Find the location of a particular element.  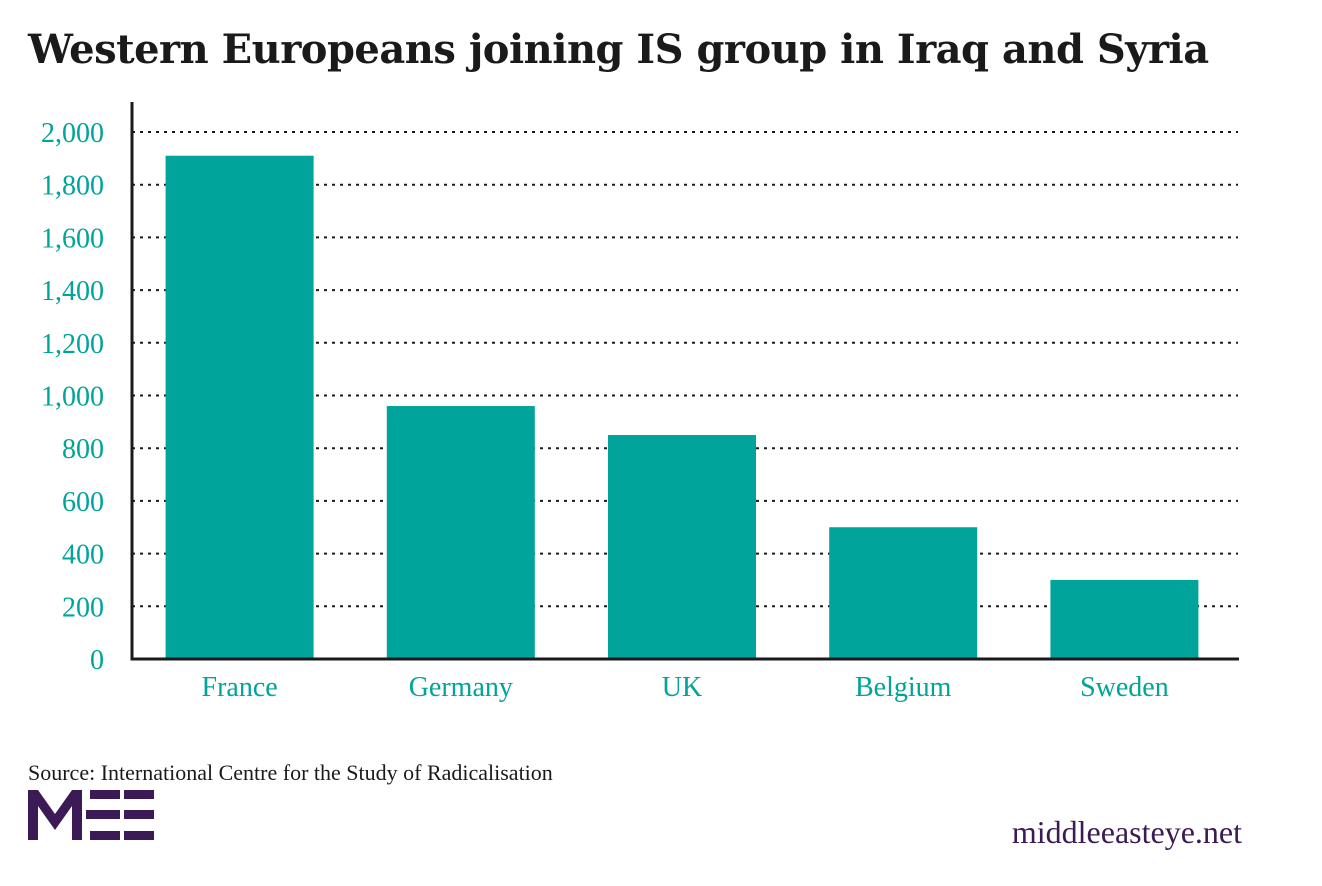

bar-belgium is located at coordinates (903, 593).